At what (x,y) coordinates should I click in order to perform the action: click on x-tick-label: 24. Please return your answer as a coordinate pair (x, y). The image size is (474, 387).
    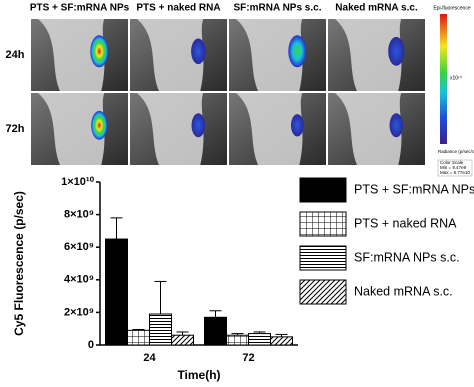
    Looking at the image, I should click on (149, 358).